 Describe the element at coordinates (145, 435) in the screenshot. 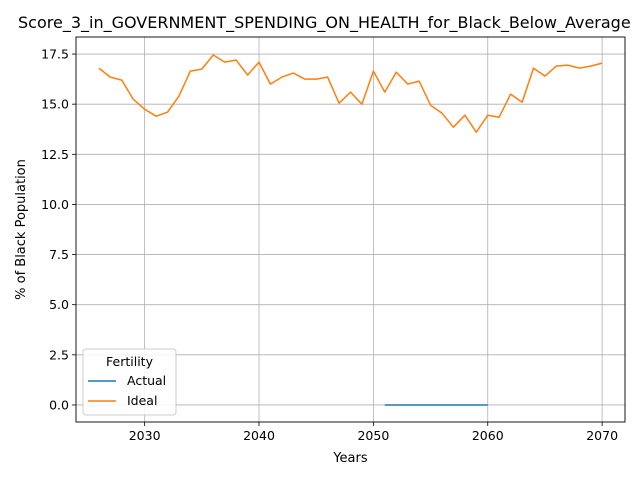

I see `x-tick-label: 2030` at that location.